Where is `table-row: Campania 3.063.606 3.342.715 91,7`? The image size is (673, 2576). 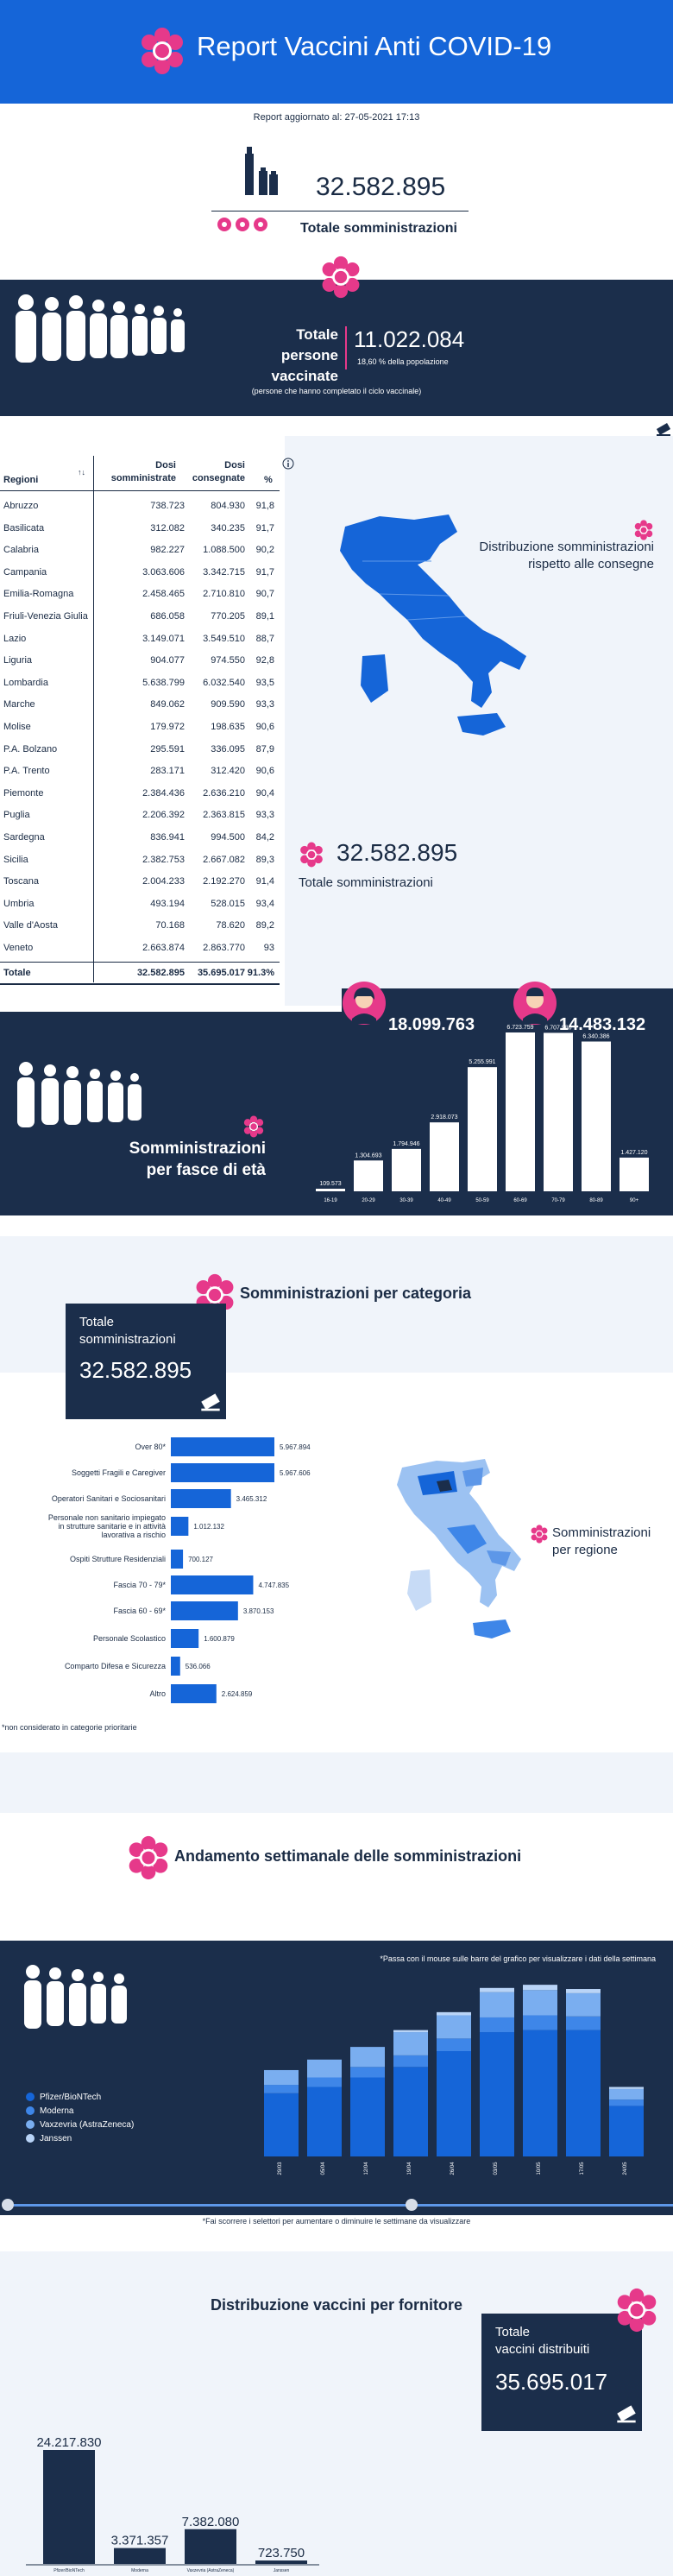
table-row: Campania 3.063.606 3.342.715 91,7 is located at coordinates (140, 572).